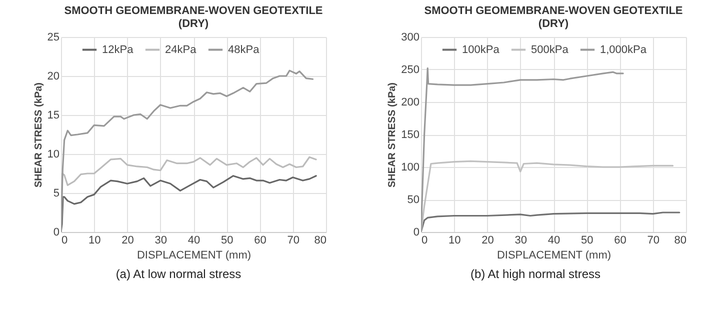 The image size is (714, 328). I want to click on y-tick-label: 100, so click(409, 168).